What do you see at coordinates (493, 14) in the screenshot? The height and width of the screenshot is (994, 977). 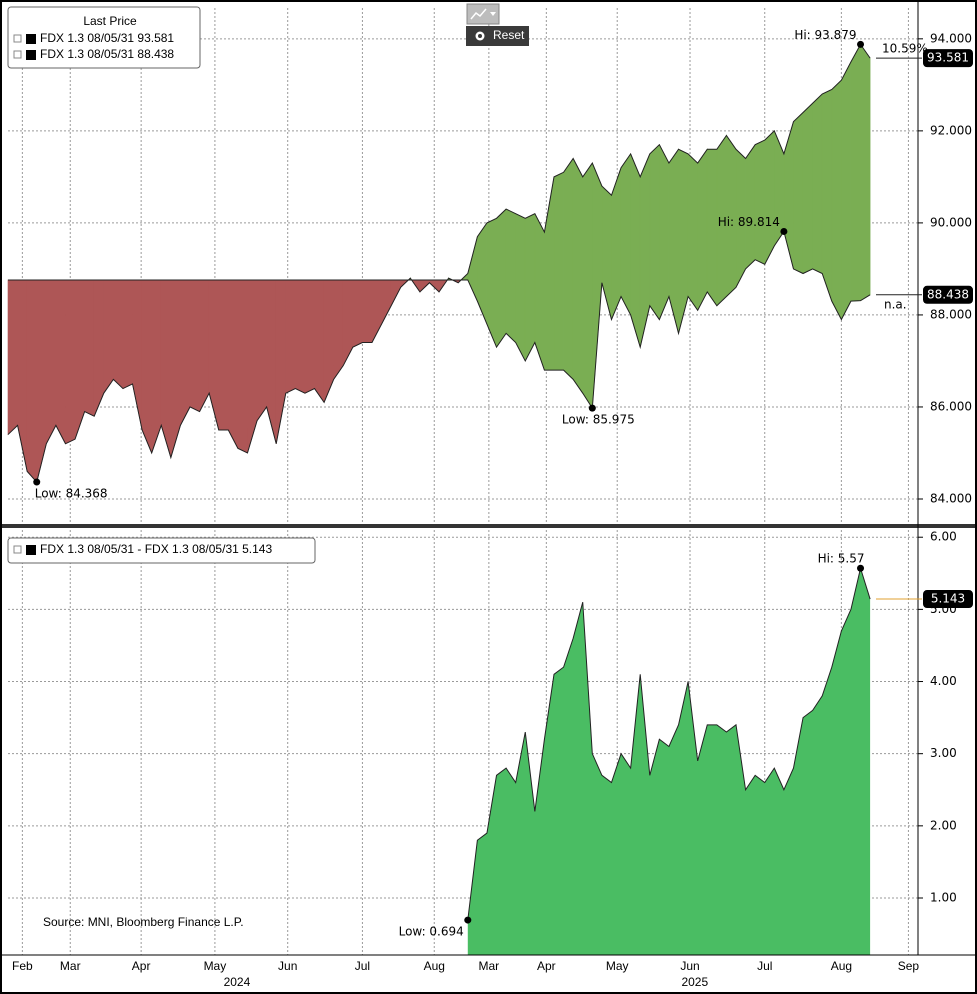 I see `dropdown-arrow` at bounding box center [493, 14].